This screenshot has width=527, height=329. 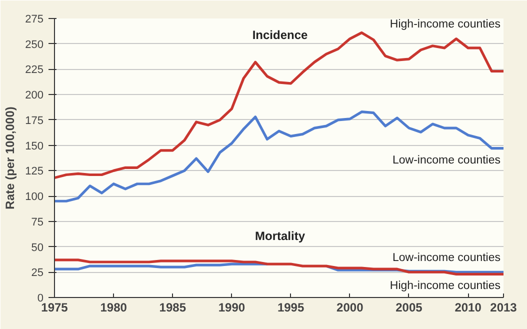 I want to click on annotation: Incidence, so click(x=280, y=35).